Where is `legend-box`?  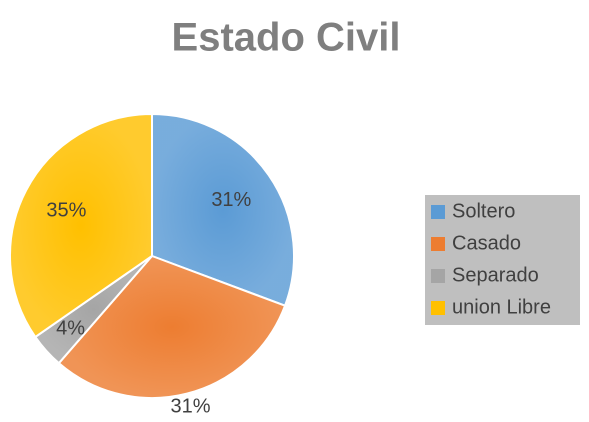
legend-box is located at coordinates (502, 260).